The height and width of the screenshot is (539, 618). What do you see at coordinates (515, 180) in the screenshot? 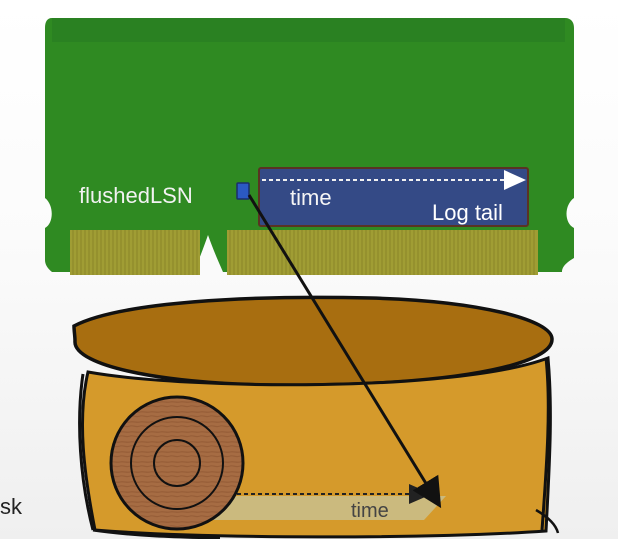
I see `log-tail-time-arrow-head-icon` at bounding box center [515, 180].